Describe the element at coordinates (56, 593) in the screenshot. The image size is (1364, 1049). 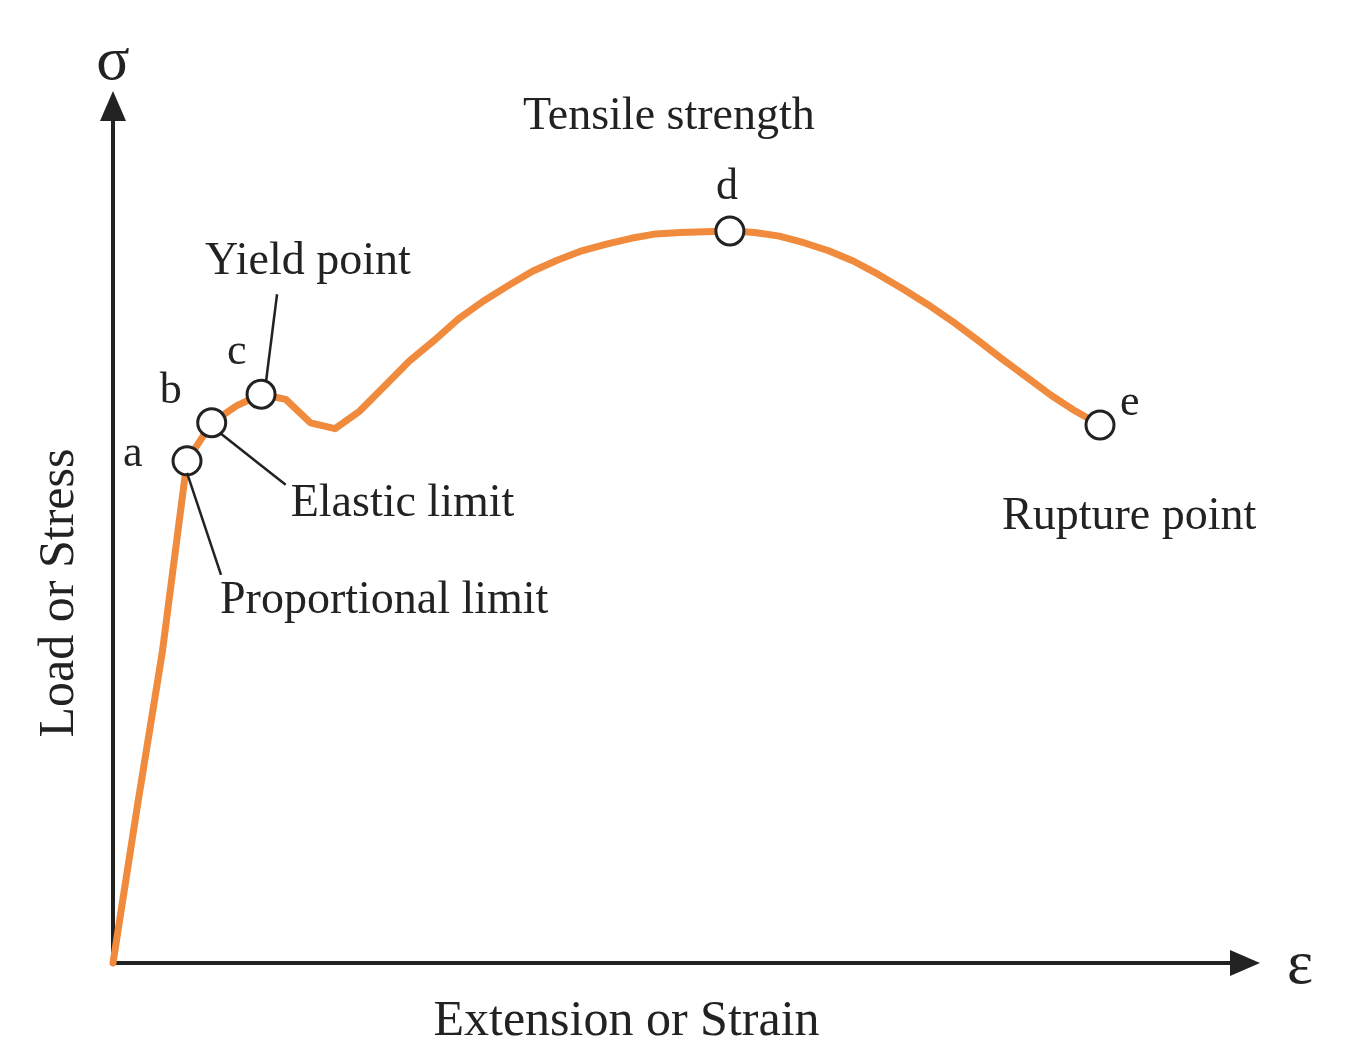
I see `y-axis-title: Load or Stress` at that location.